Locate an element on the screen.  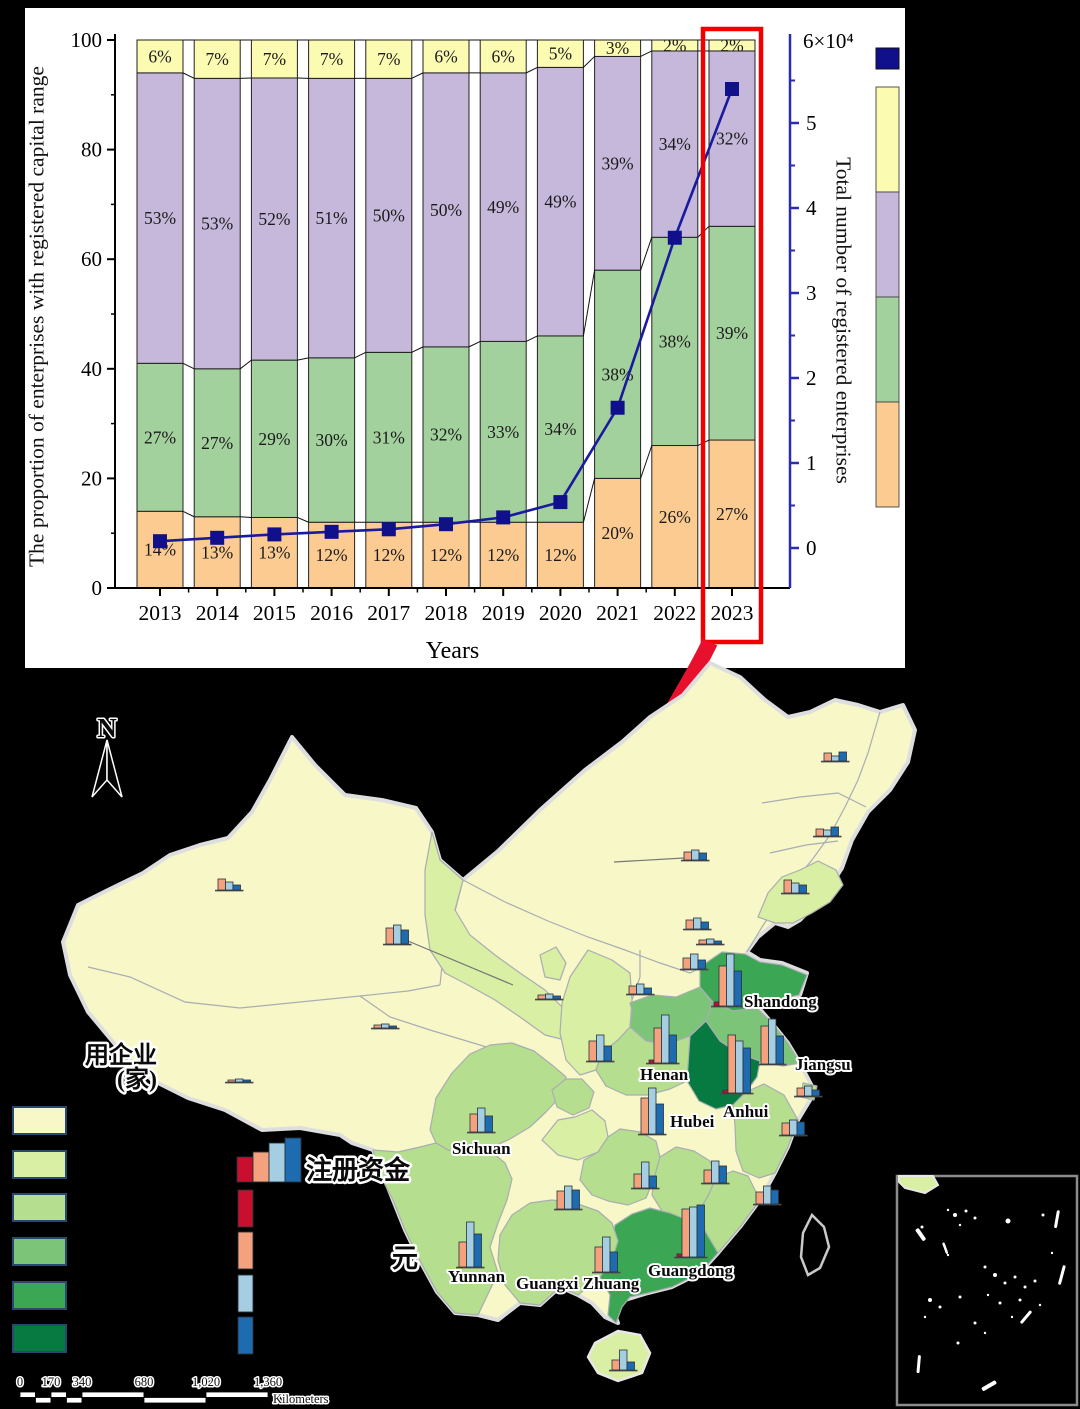
left-tick-label: 40 is located at coordinates (91, 369).